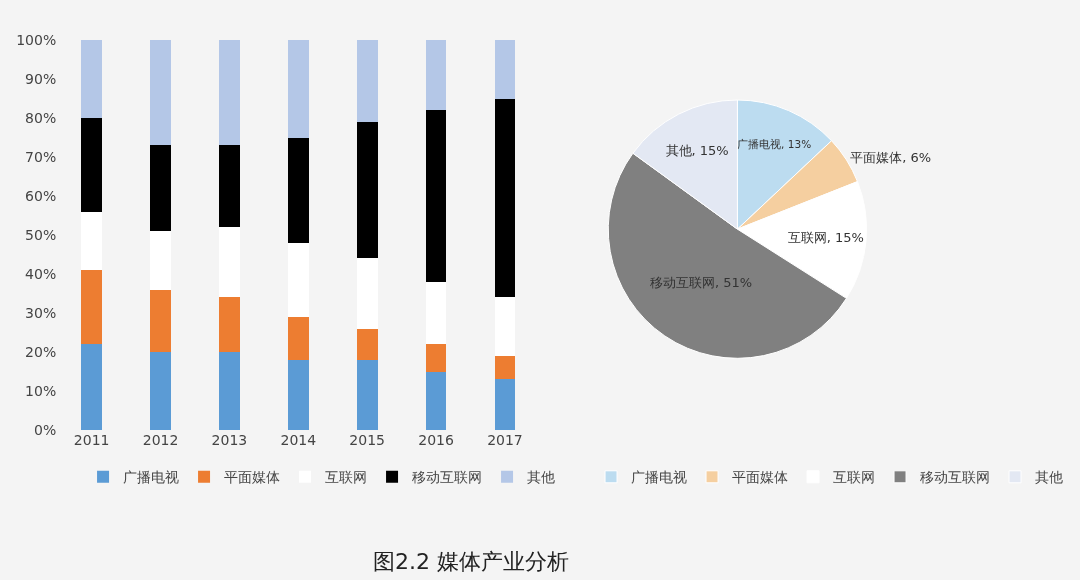 The height and width of the screenshot is (580, 1080). I want to click on data-label: 平面媒体, 6%, so click(891, 158).